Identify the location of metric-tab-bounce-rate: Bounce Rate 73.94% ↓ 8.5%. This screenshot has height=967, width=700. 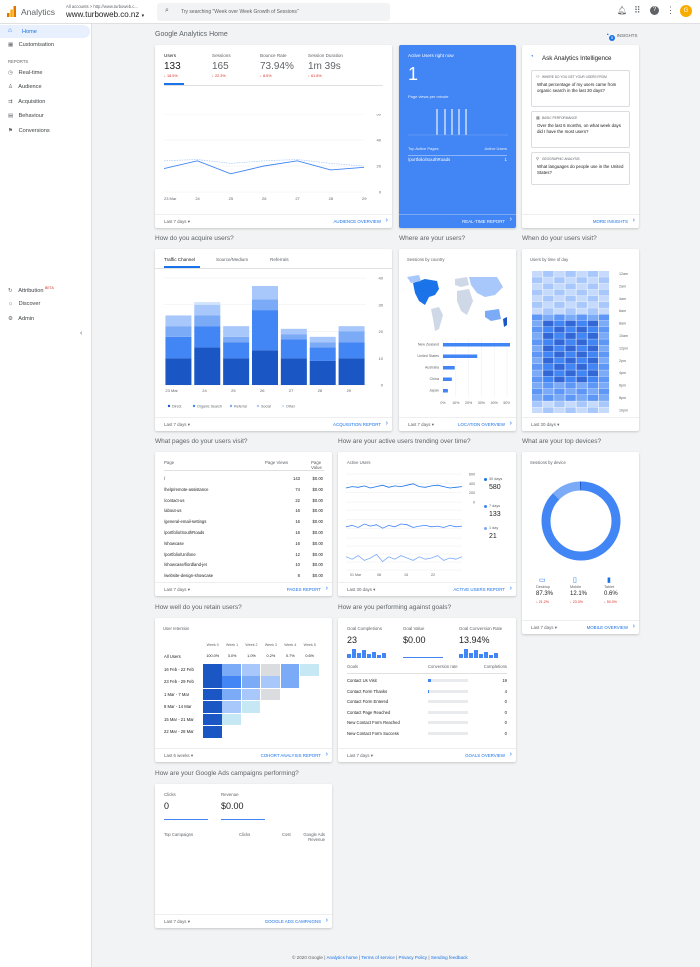
(283, 65).